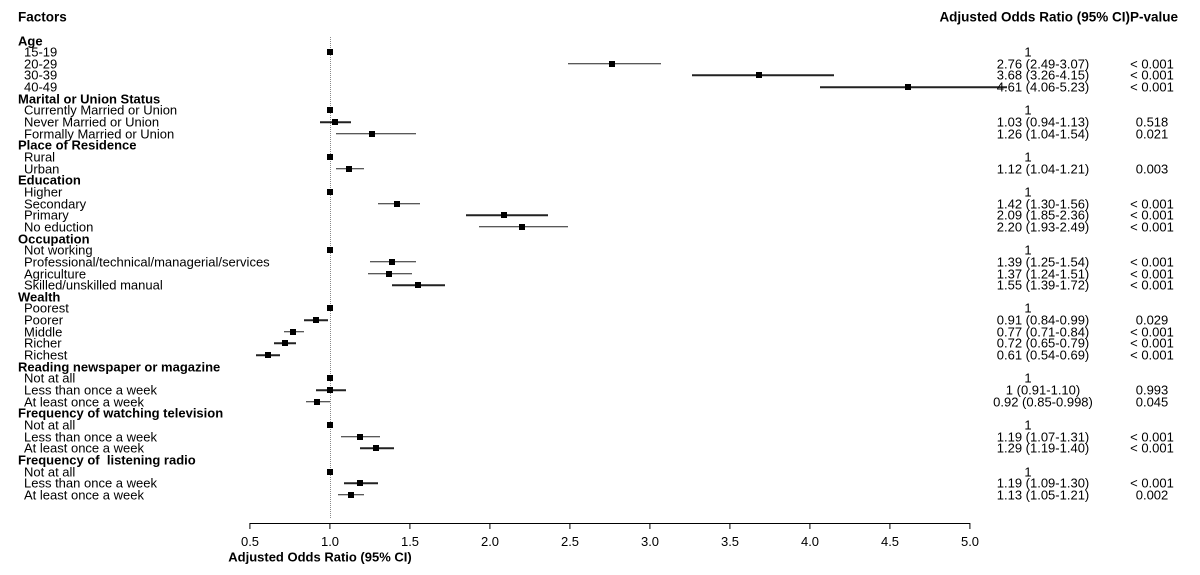 This screenshot has width=1200, height=575. Describe the element at coordinates (84, 495) in the screenshot. I see `row-item-label: At least once a week` at that location.